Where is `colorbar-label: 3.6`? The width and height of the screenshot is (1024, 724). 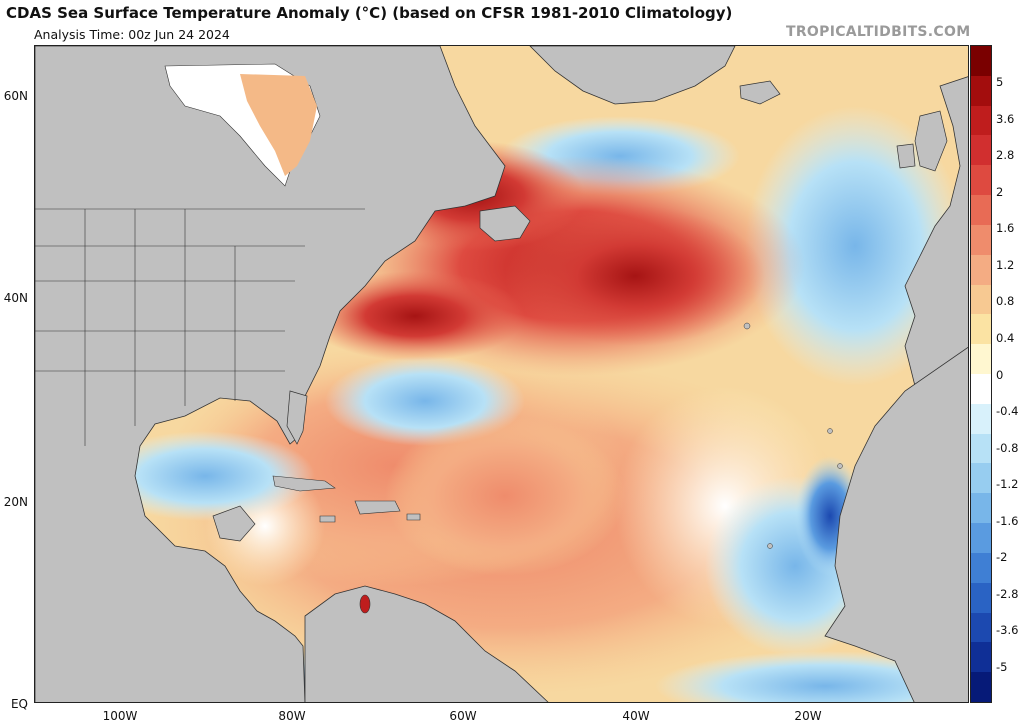
colorbar-label: 3.6 is located at coordinates (1005, 118).